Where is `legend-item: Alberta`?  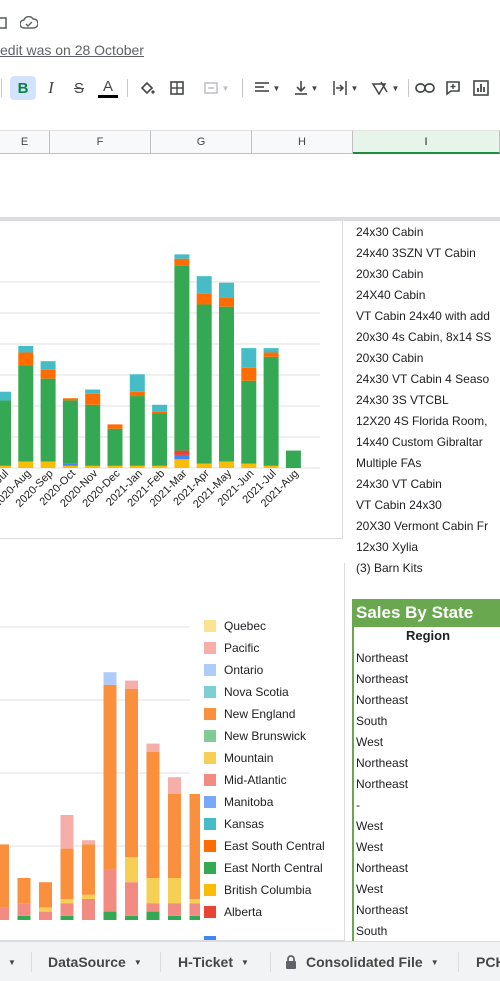
legend-item: Alberta is located at coordinates (233, 912).